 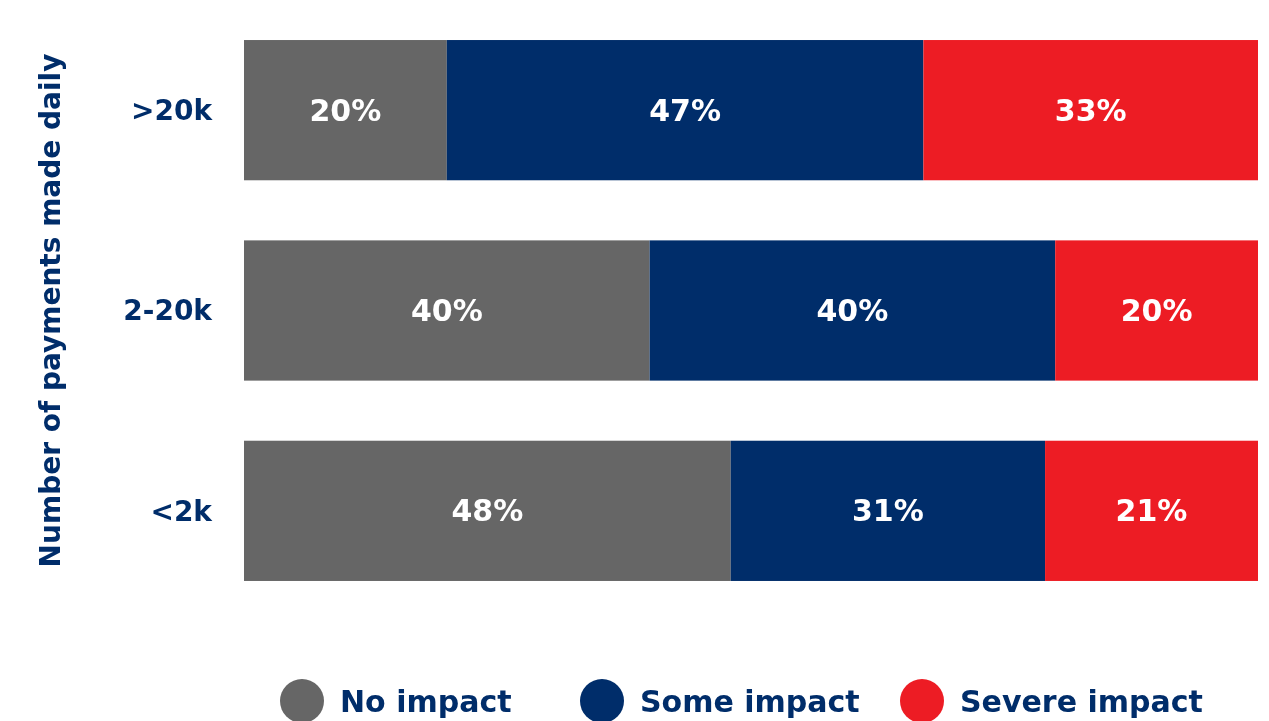 I want to click on y-tick-label: >20k, so click(x=172, y=110).